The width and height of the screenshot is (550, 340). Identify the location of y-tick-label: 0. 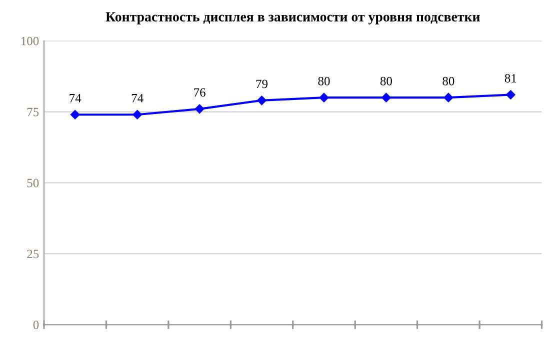
(36, 325).